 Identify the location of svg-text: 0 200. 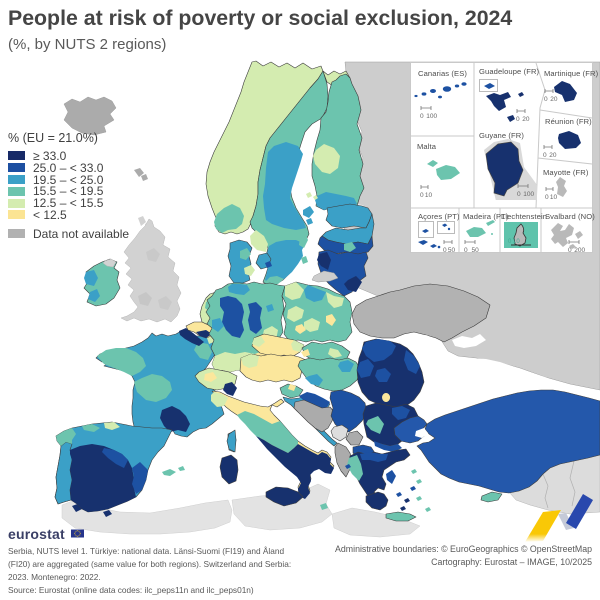
(576, 250).